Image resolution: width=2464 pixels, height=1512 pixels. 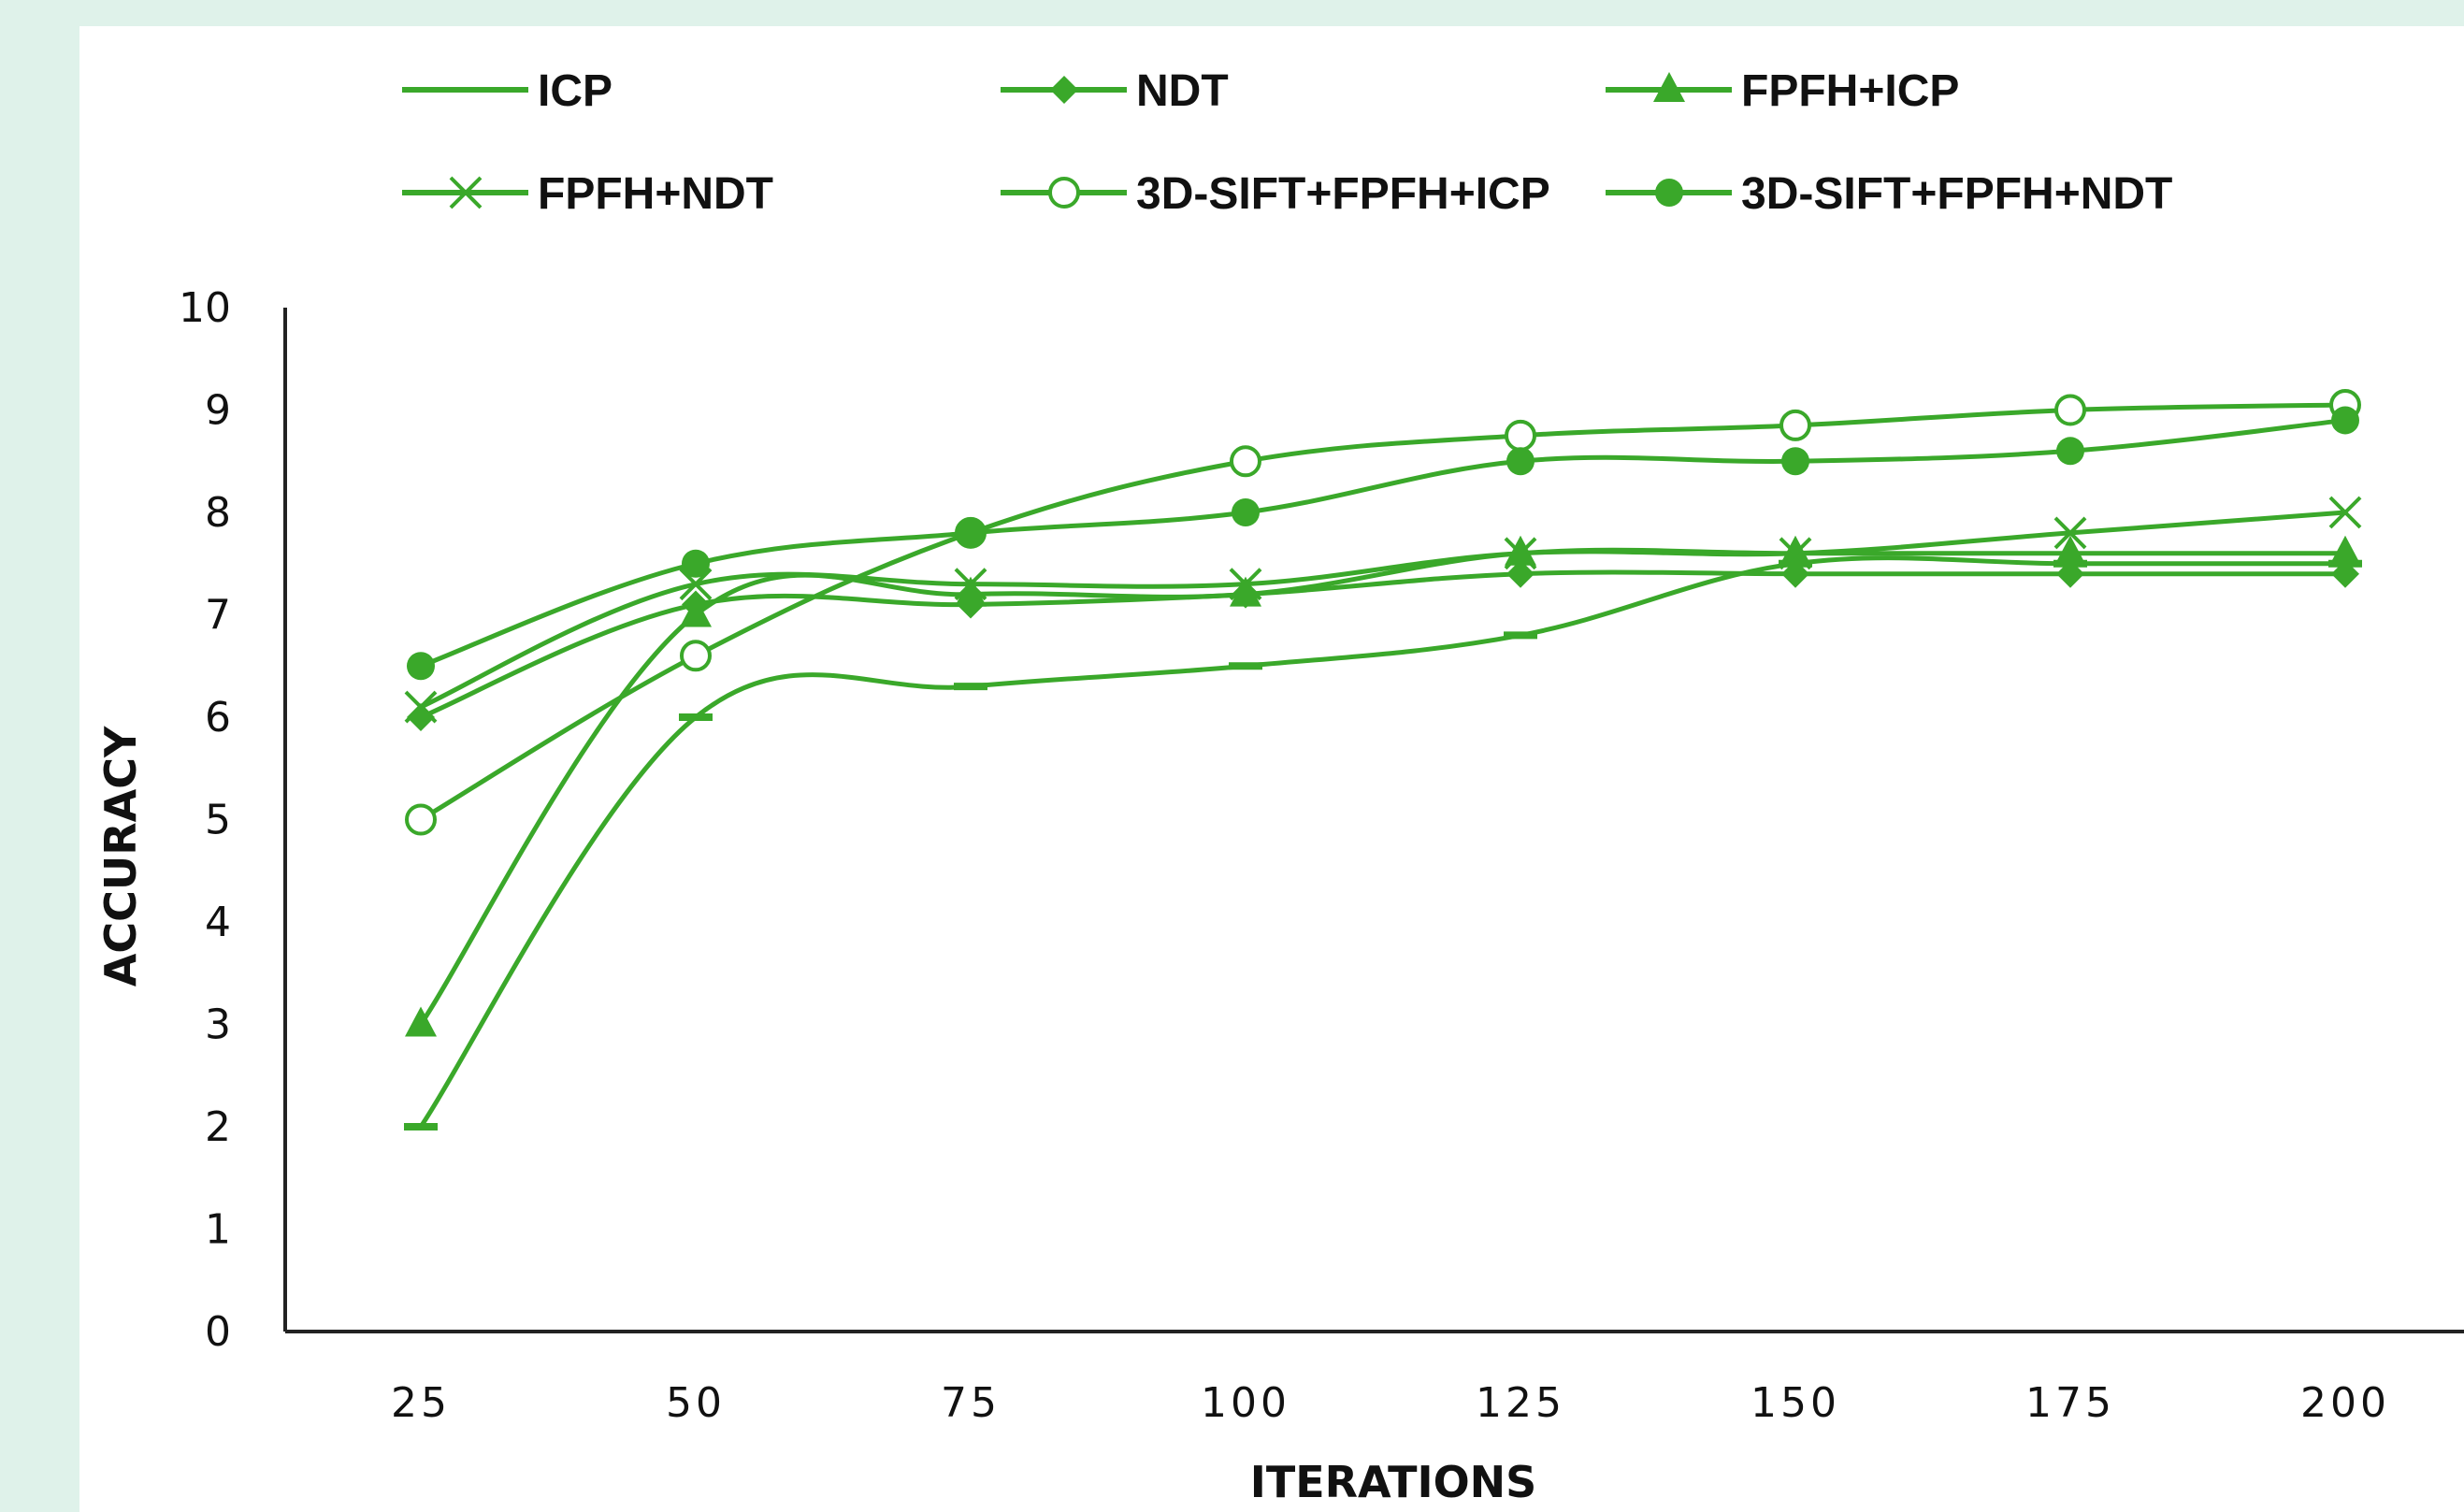 I want to click on legend-item: ICP, so click(x=507, y=91).